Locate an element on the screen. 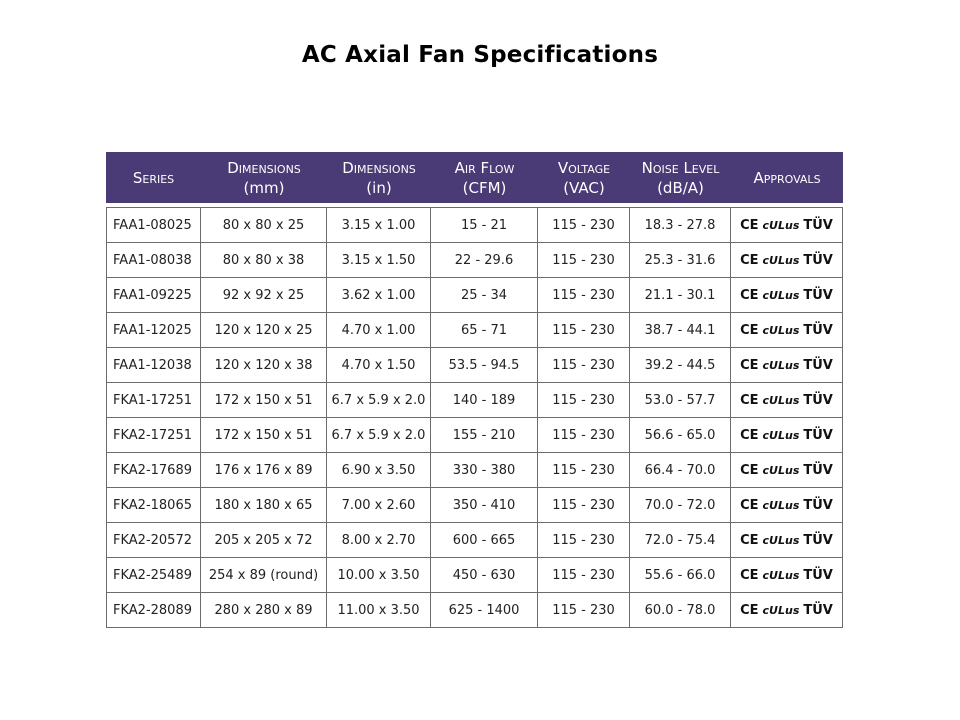  cell-noise-level: 18.3 - 27.8 is located at coordinates (680, 225).